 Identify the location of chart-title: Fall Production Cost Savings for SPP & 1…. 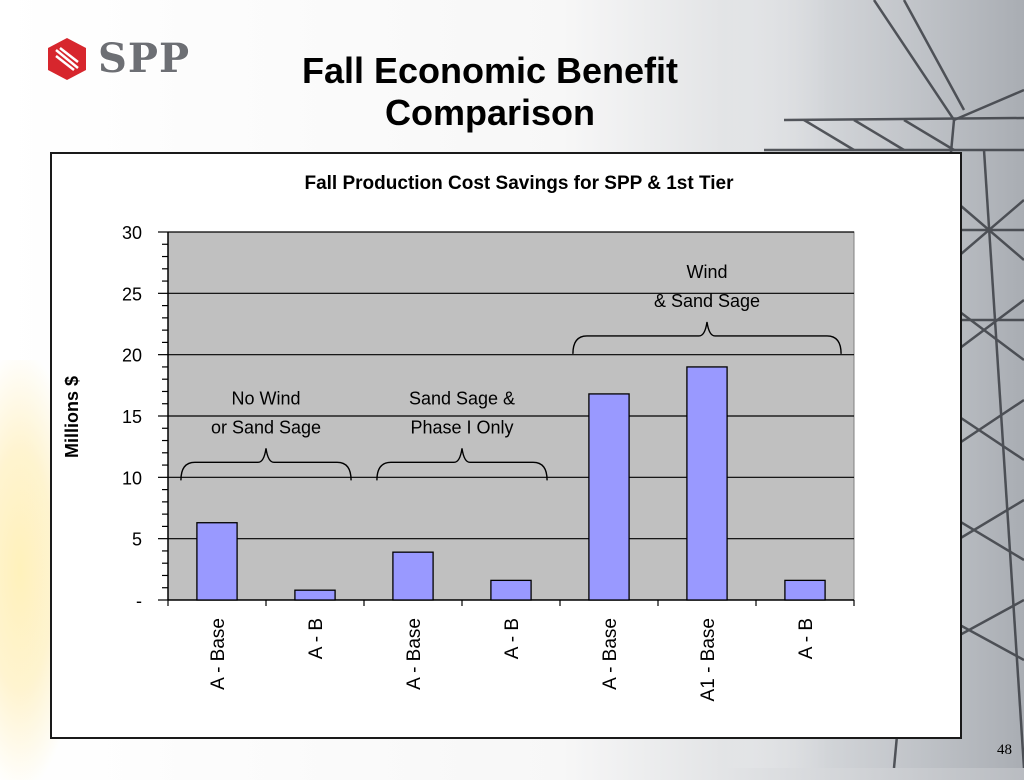
(519, 183).